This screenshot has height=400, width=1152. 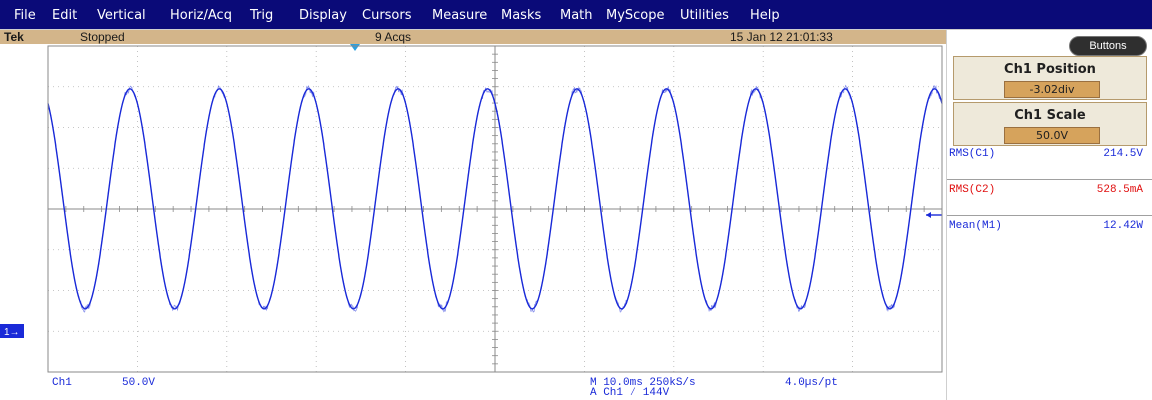 What do you see at coordinates (1050, 69) in the screenshot?
I see `ch1-position-title: Ch1 Position` at bounding box center [1050, 69].